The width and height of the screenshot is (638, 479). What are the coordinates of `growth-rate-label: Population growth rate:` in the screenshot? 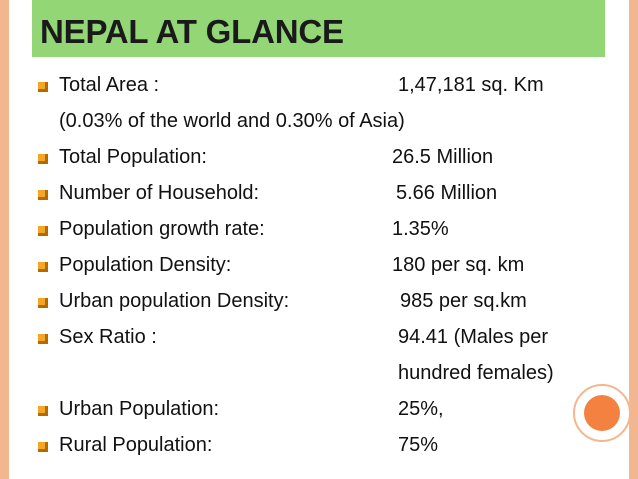 It's located at (162, 229).